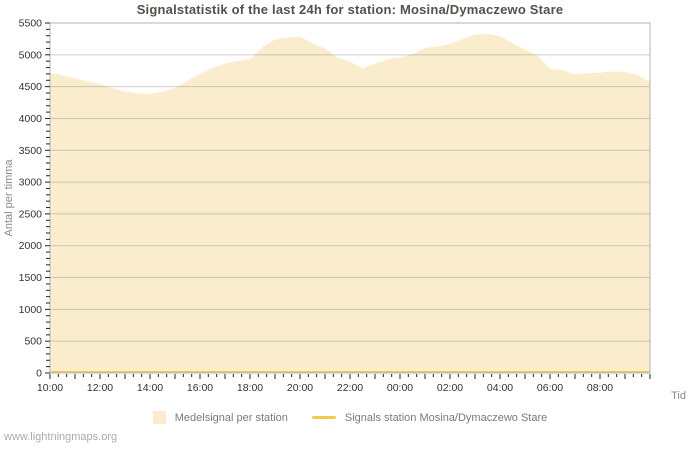  I want to click on x-tick-label: 14:00, so click(150, 388).